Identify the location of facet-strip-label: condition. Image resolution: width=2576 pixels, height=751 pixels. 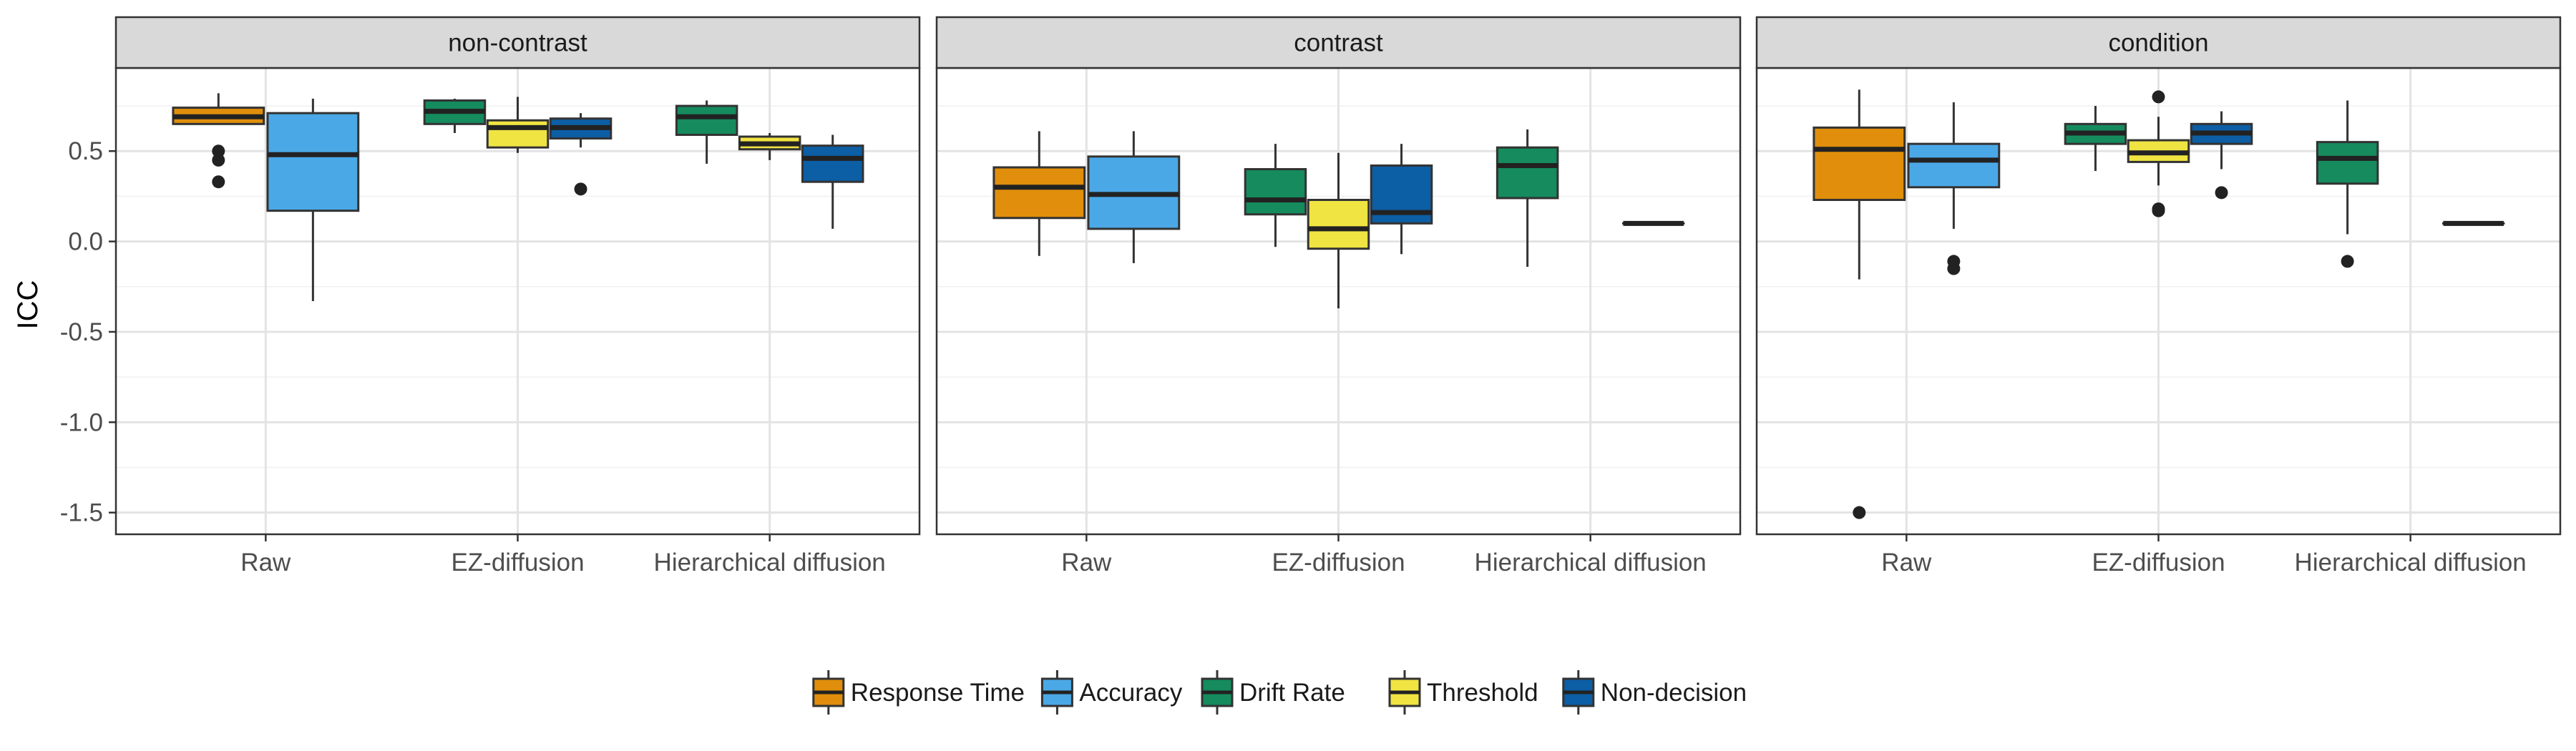
(2158, 43).